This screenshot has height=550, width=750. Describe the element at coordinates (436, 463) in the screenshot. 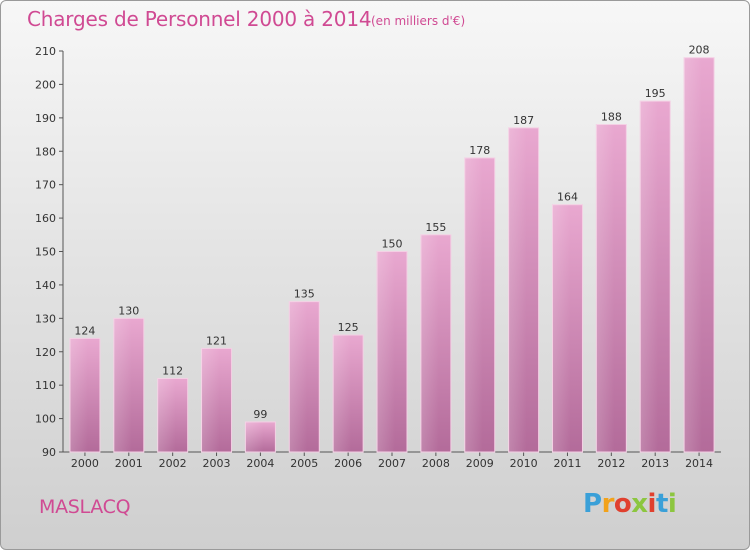

I see `x-tick-label: 2008` at that location.